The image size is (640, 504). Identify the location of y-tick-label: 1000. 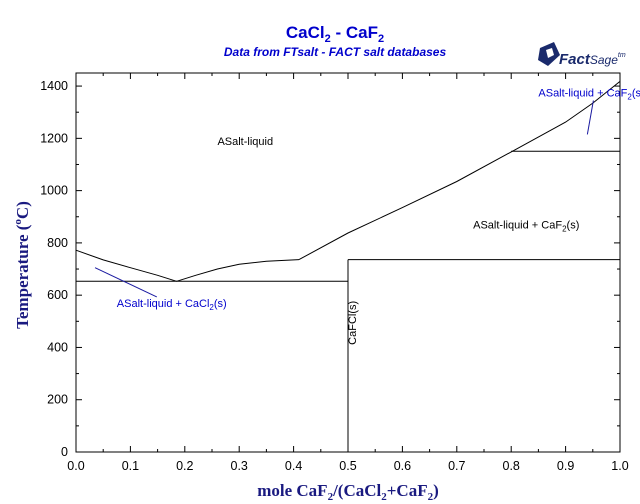
(54, 191).